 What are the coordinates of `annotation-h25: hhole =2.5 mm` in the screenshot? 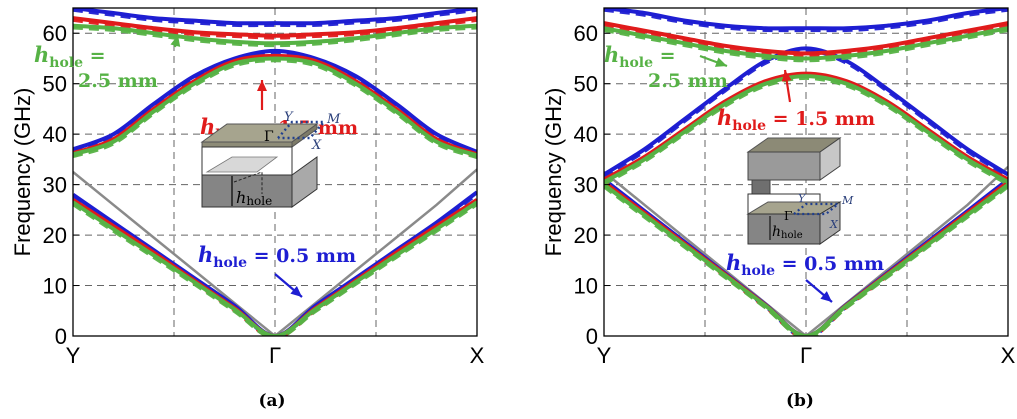 It's located at (666, 67).